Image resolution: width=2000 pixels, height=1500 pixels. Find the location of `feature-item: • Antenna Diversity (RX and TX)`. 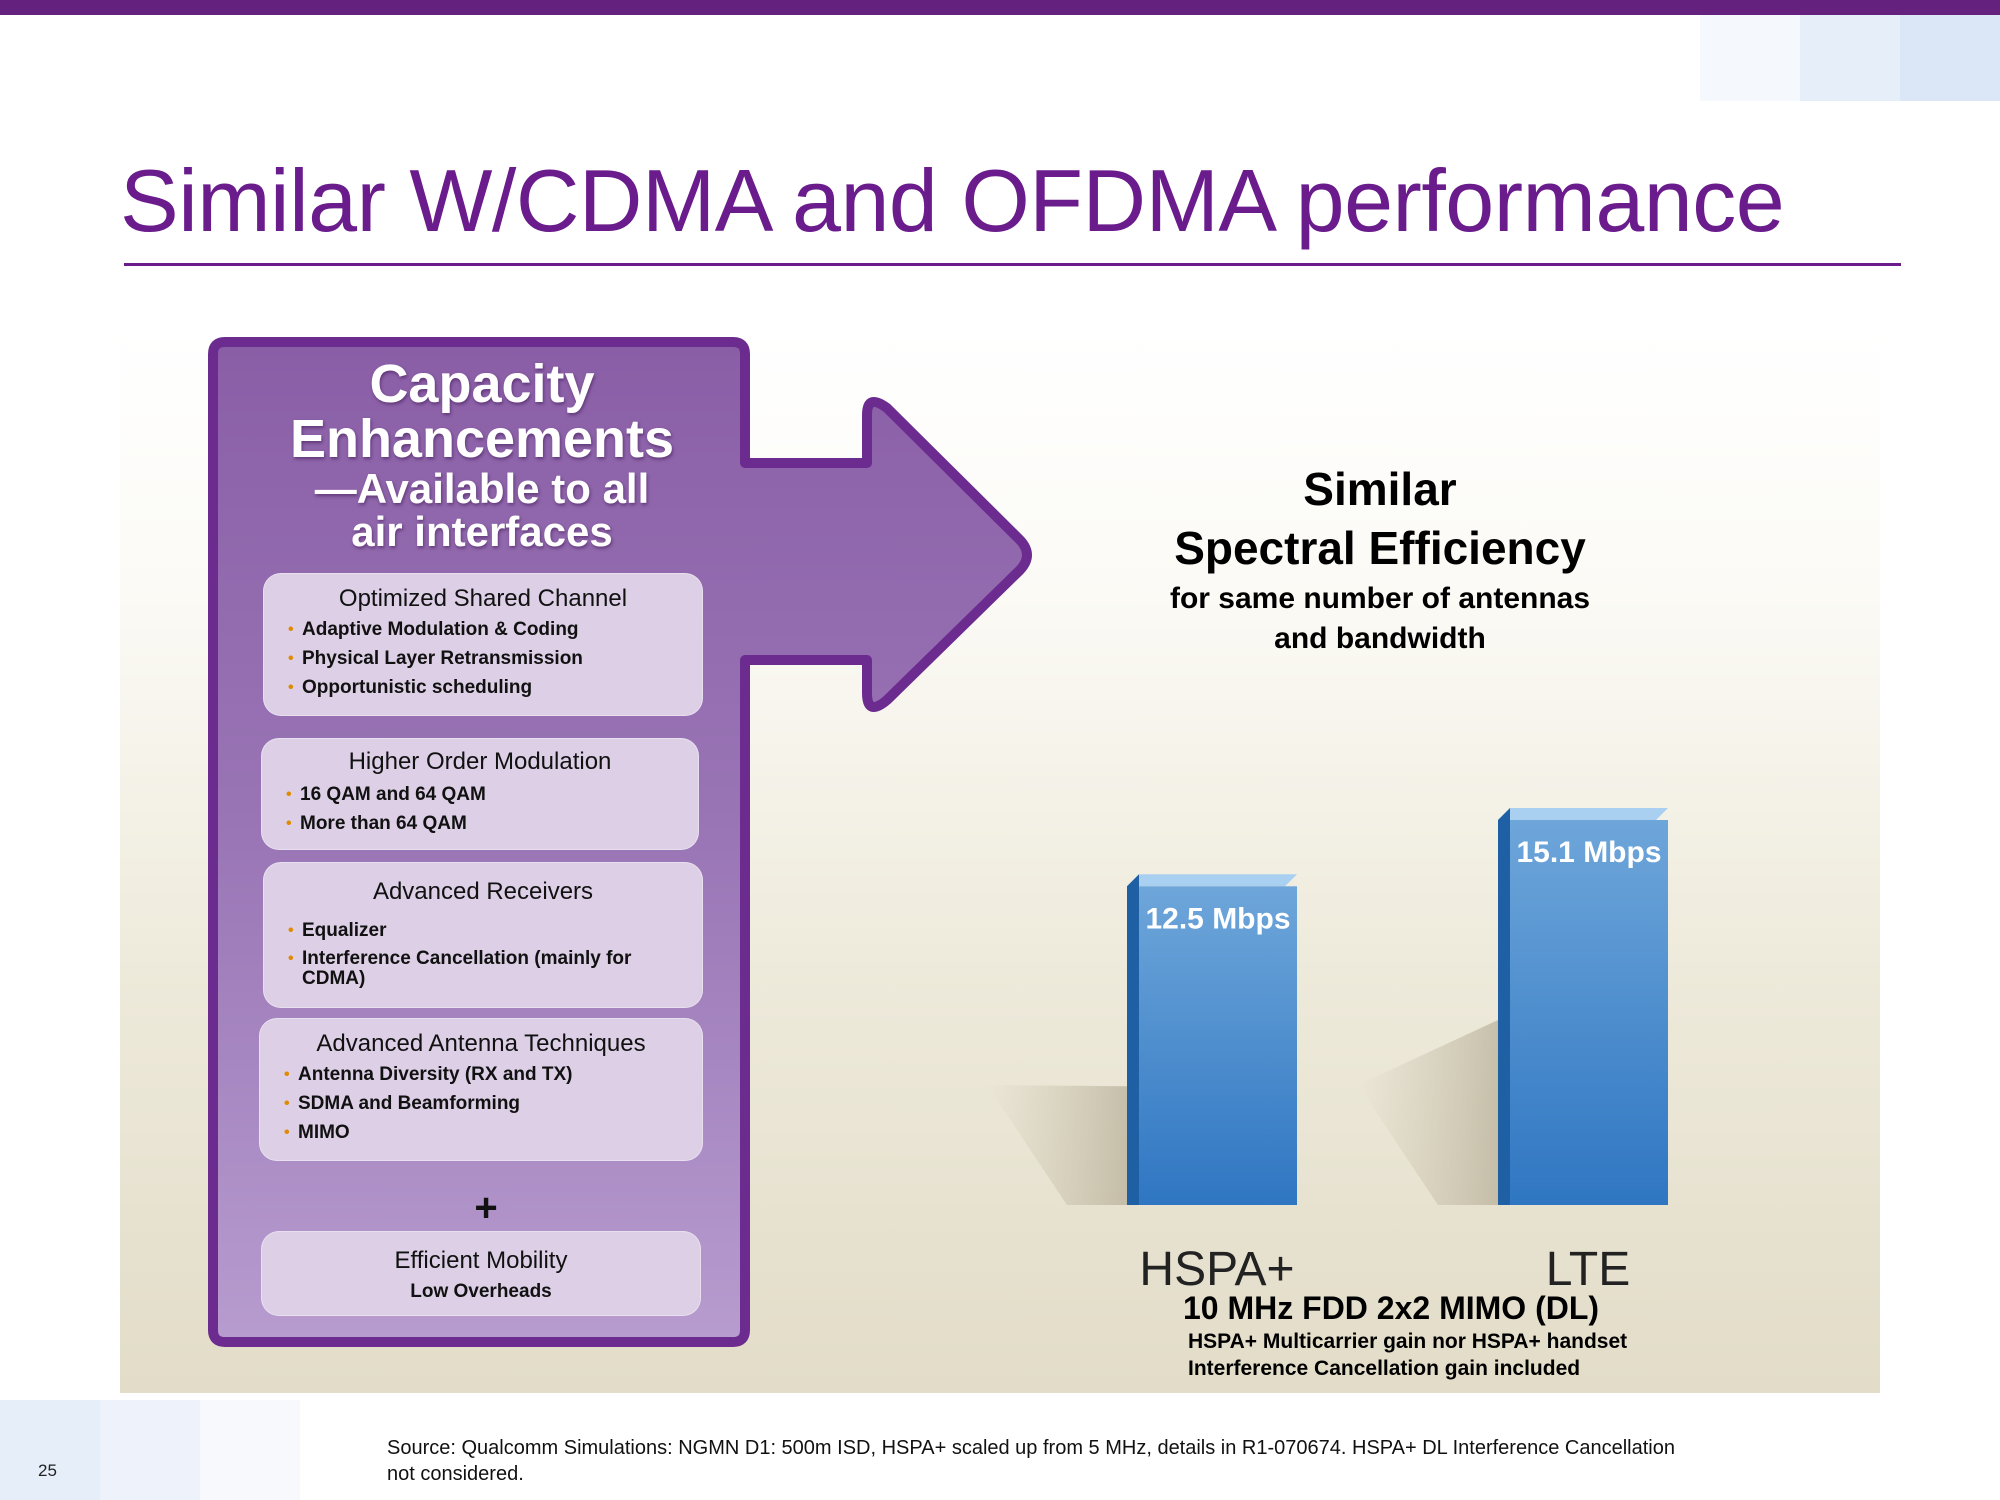

feature-item: • Antenna Diversity (RX and TX) is located at coordinates (428, 1075).